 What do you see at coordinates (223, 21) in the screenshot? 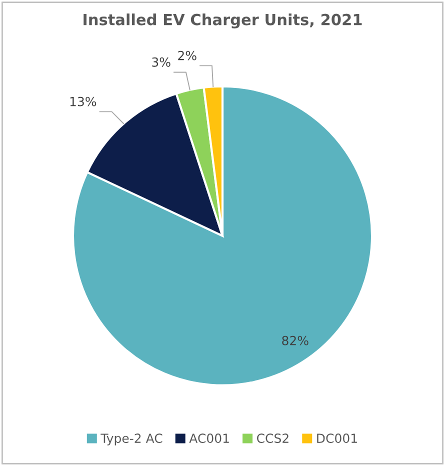
I see `chart-title: Installed EV Charger Units, 2021` at bounding box center [223, 21].